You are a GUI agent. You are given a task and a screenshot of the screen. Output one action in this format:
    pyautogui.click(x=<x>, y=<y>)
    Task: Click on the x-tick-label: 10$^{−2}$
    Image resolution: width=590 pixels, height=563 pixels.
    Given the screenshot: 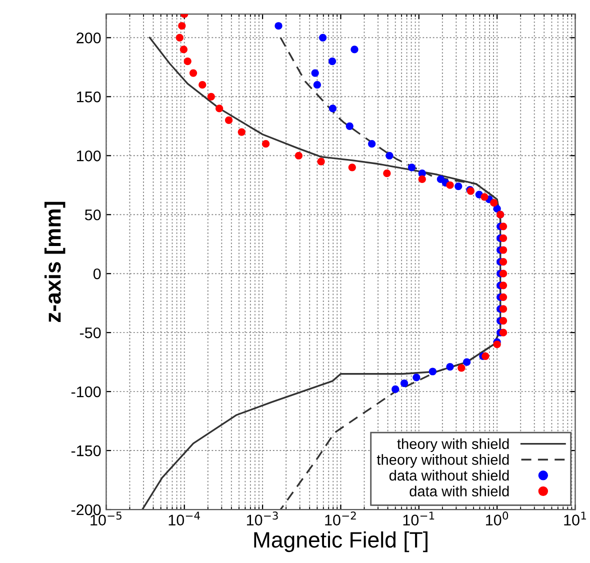 What is the action you would take?
    pyautogui.click(x=340, y=519)
    